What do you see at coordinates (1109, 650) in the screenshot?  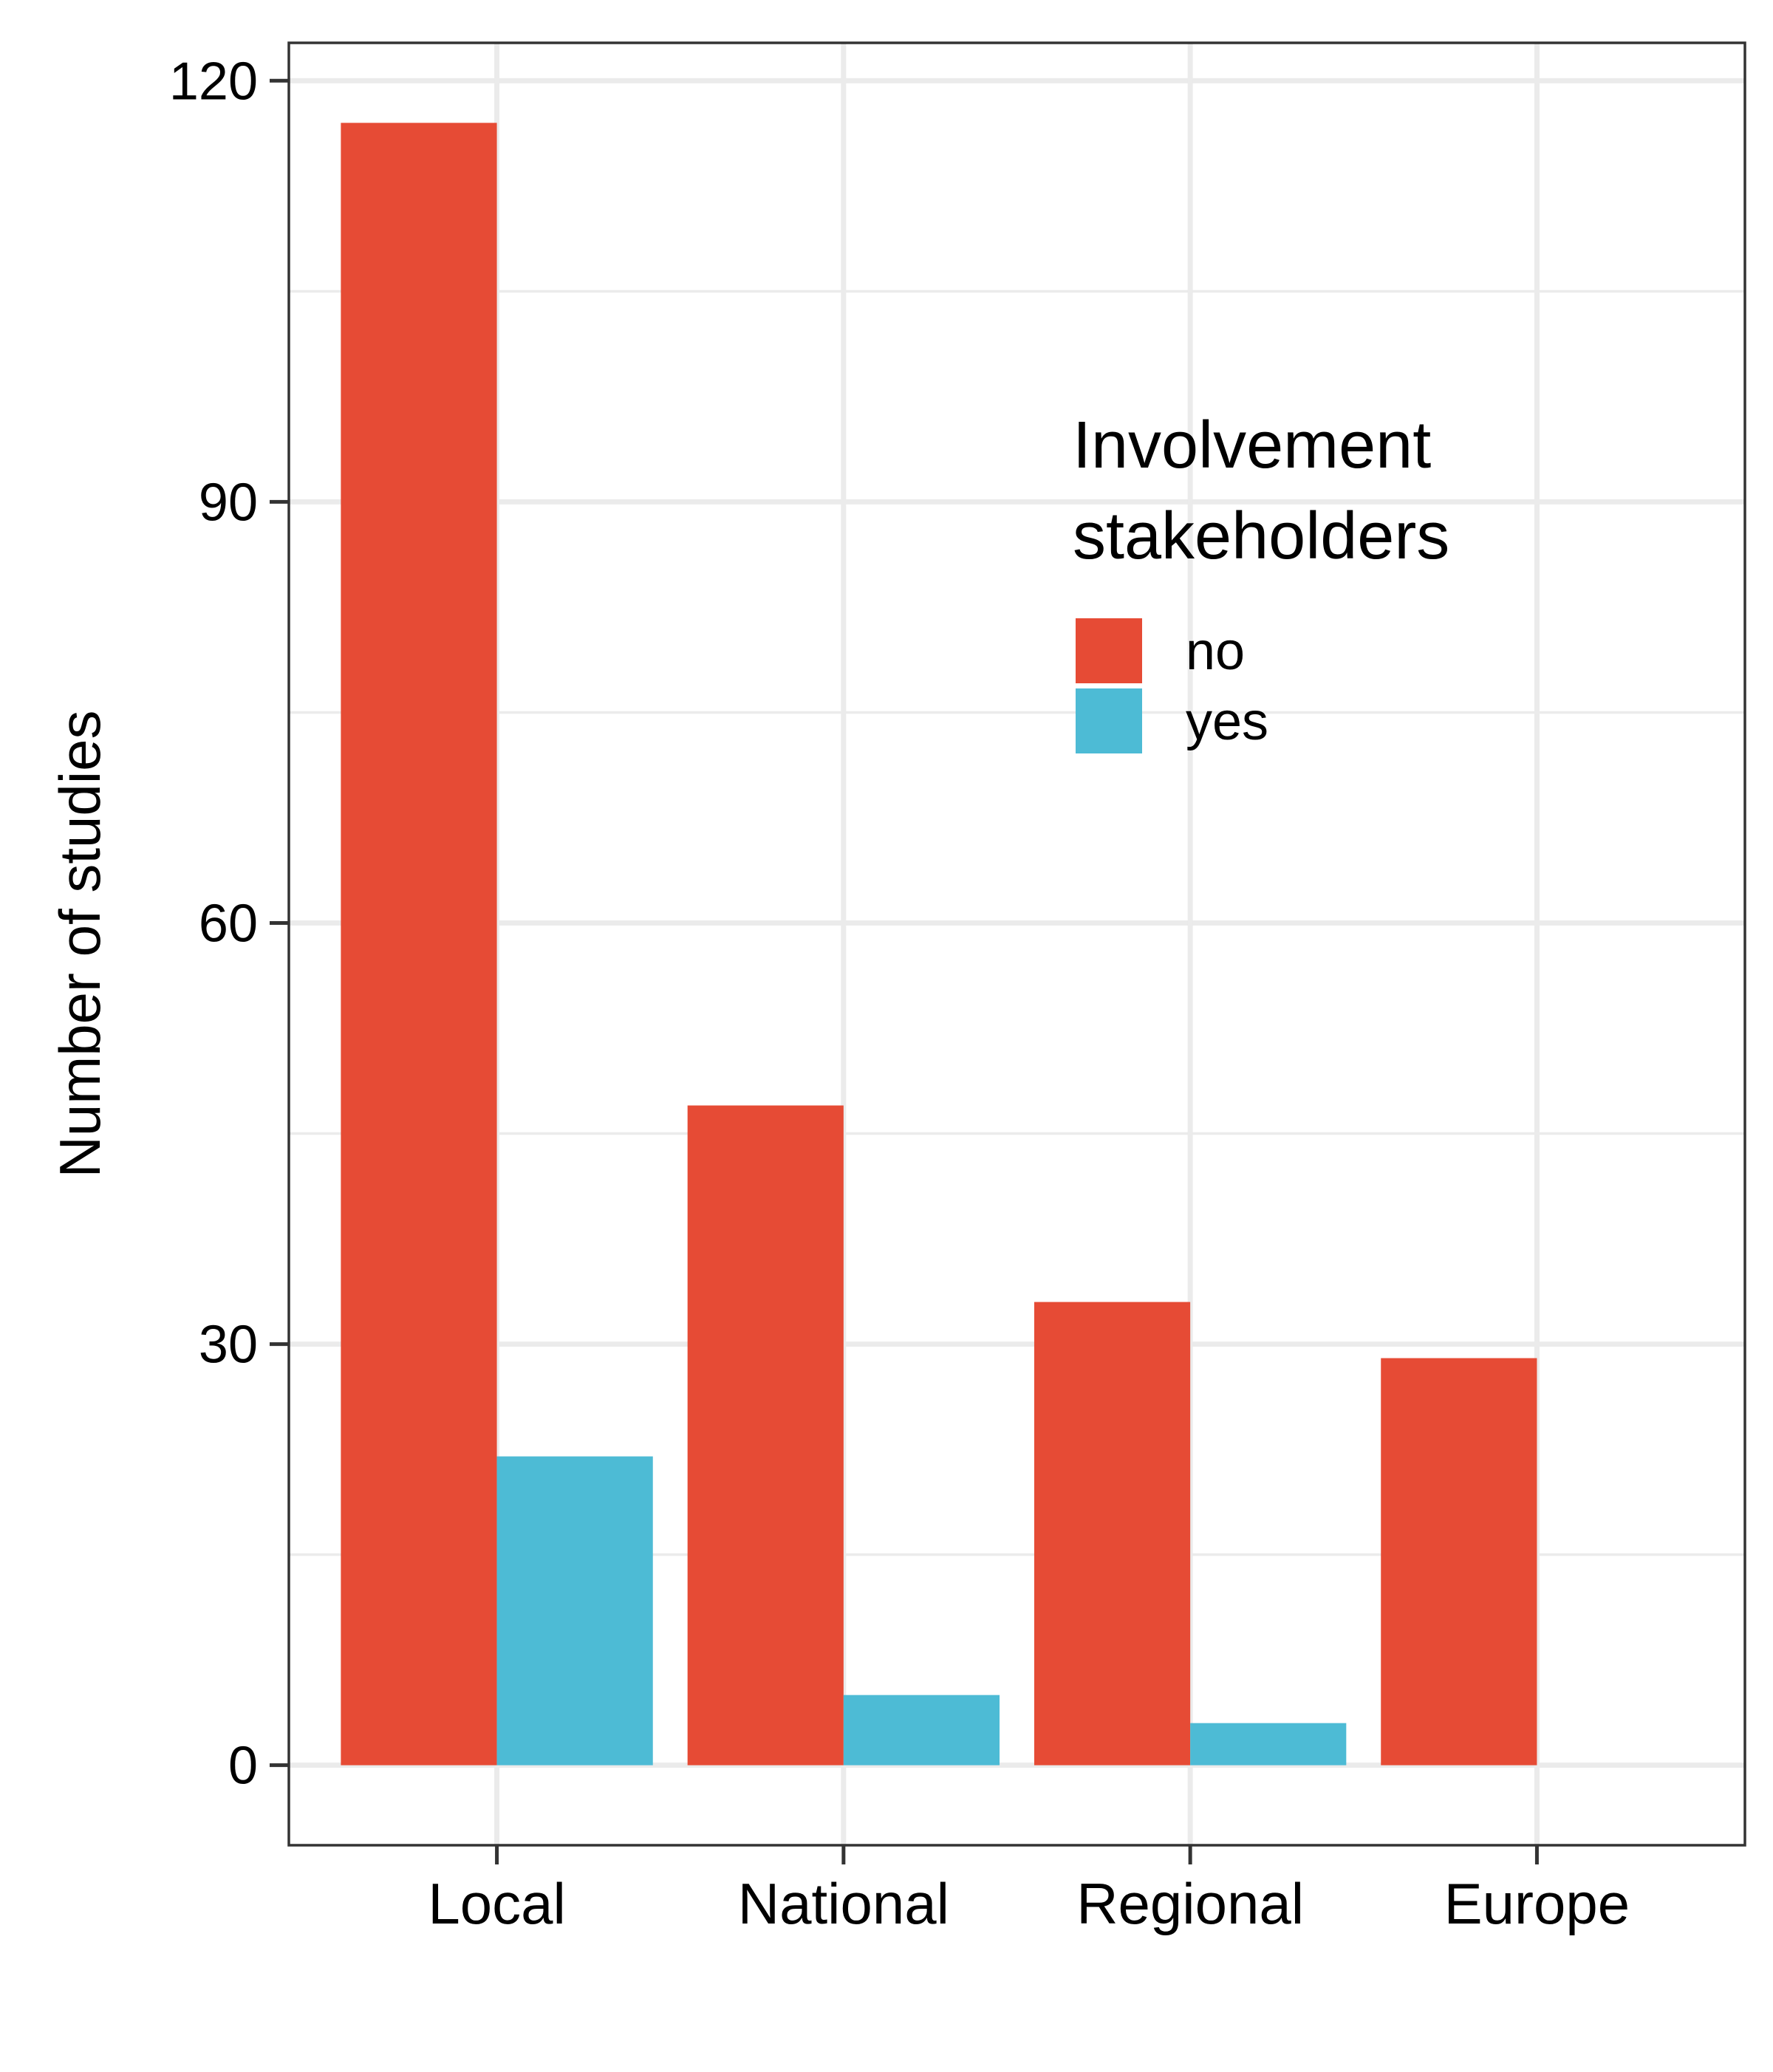 I see `legend-key-no` at bounding box center [1109, 650].